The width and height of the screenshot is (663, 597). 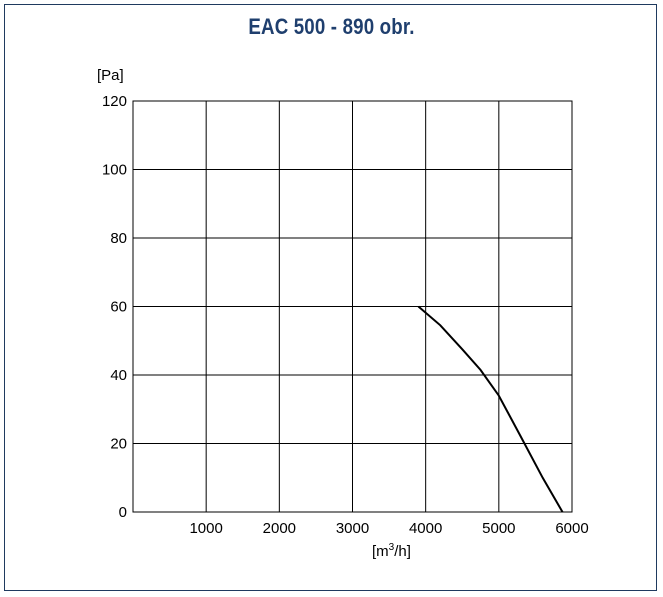 What do you see at coordinates (571, 528) in the screenshot?
I see `x-tick-label: 6000` at bounding box center [571, 528].